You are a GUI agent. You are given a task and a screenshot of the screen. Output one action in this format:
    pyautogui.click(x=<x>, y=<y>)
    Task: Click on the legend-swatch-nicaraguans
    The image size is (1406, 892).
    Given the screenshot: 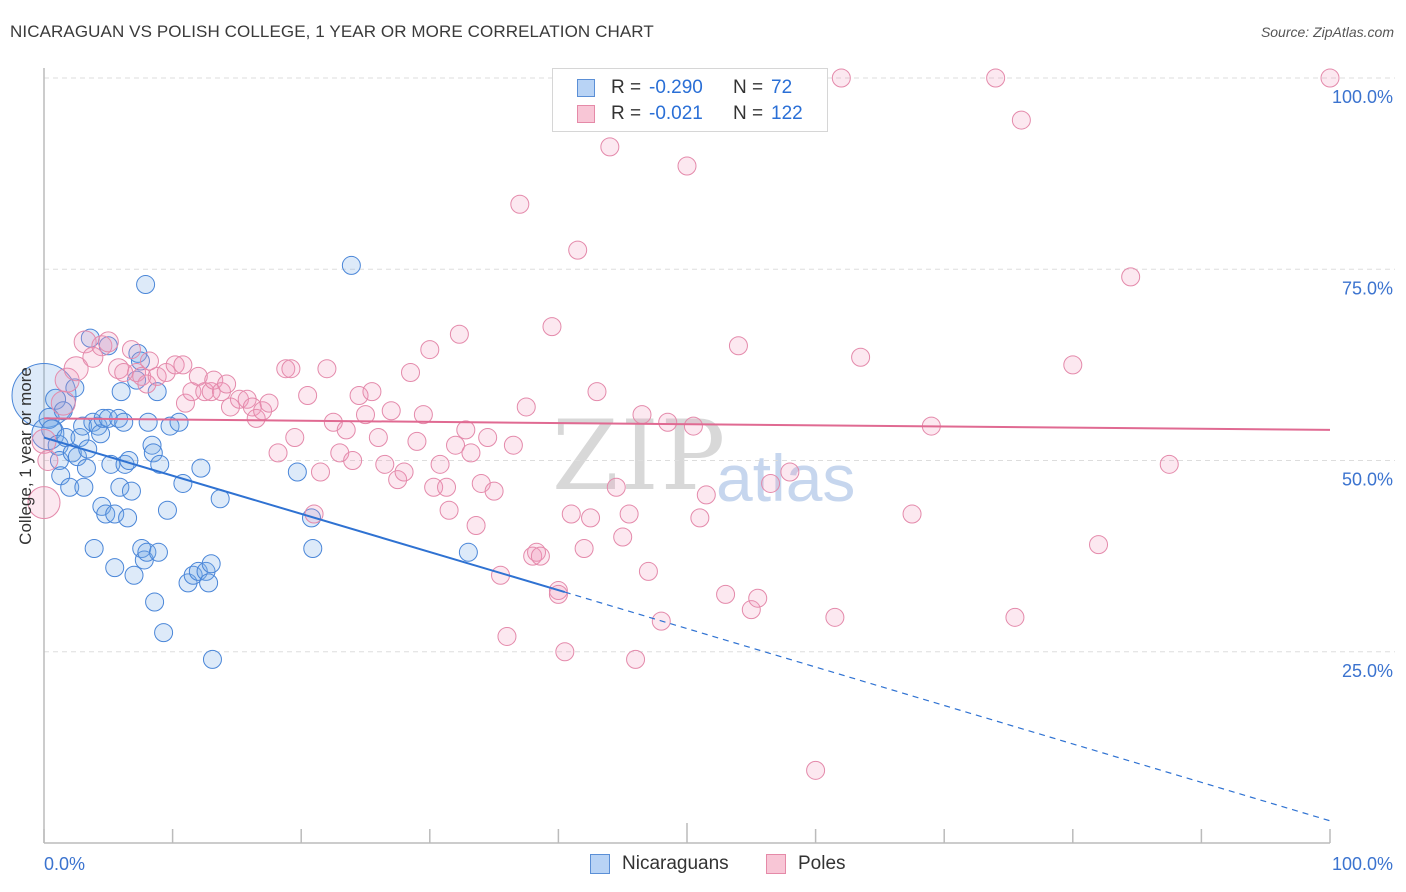 What is the action you would take?
    pyautogui.click(x=586, y=88)
    